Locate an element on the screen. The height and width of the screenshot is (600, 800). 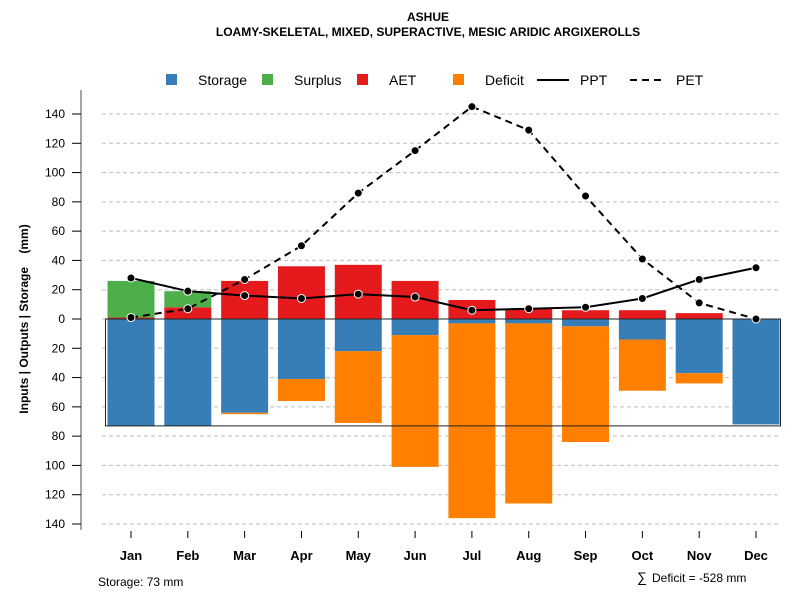
legend: Storage Surplus AET Deficit PPT PET is located at coordinates (435, 80).